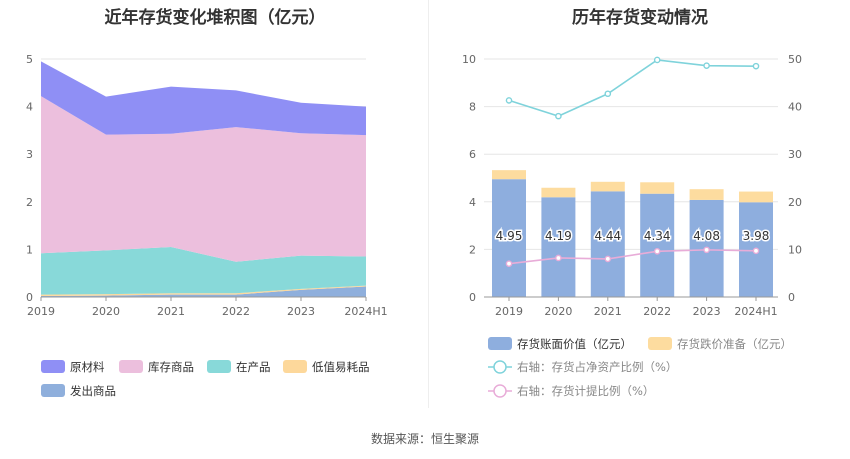 The image size is (850, 459). What do you see at coordinates (87, 367) in the screenshot?
I see `legend-label-原材料: 原材料` at bounding box center [87, 367].